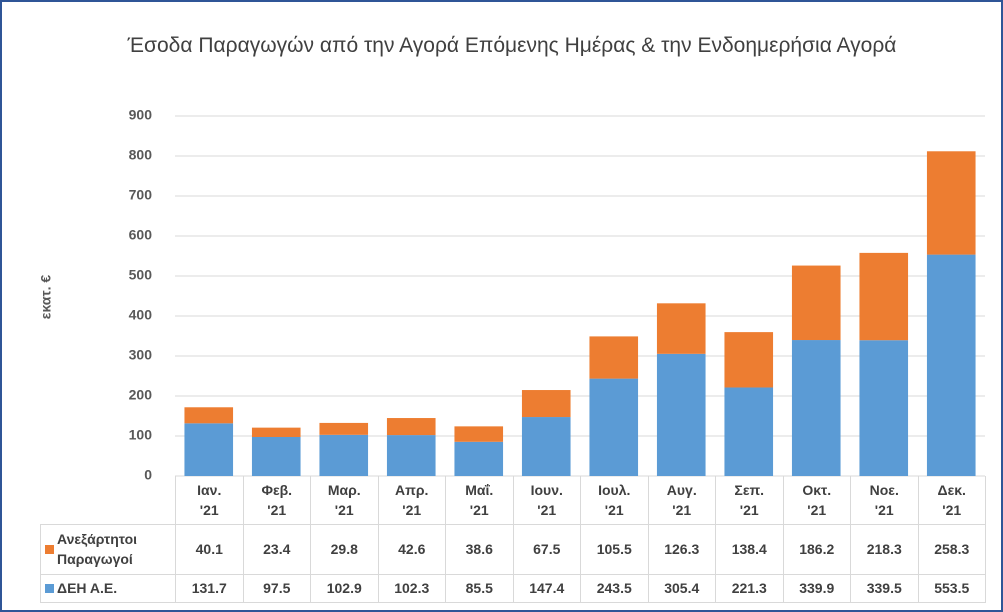  What do you see at coordinates (141, 235) in the screenshot?
I see `y-tick-label: 600` at bounding box center [141, 235].